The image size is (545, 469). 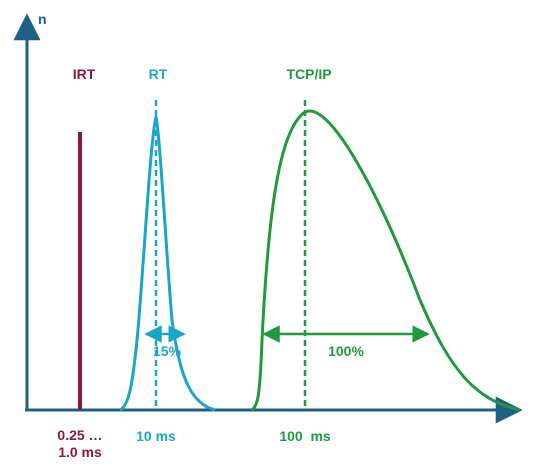 What do you see at coordinates (305, 436) in the screenshot?
I see `tcp-x-label: 100 ms` at bounding box center [305, 436].